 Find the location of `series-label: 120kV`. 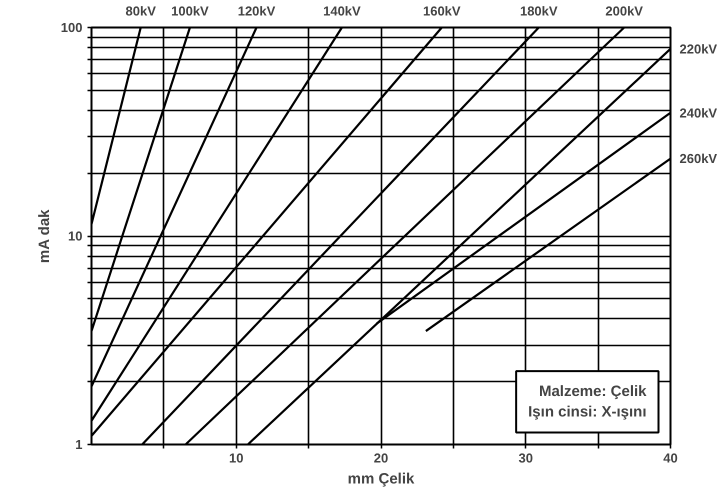

series-label: 120kV is located at coordinates (257, 11).